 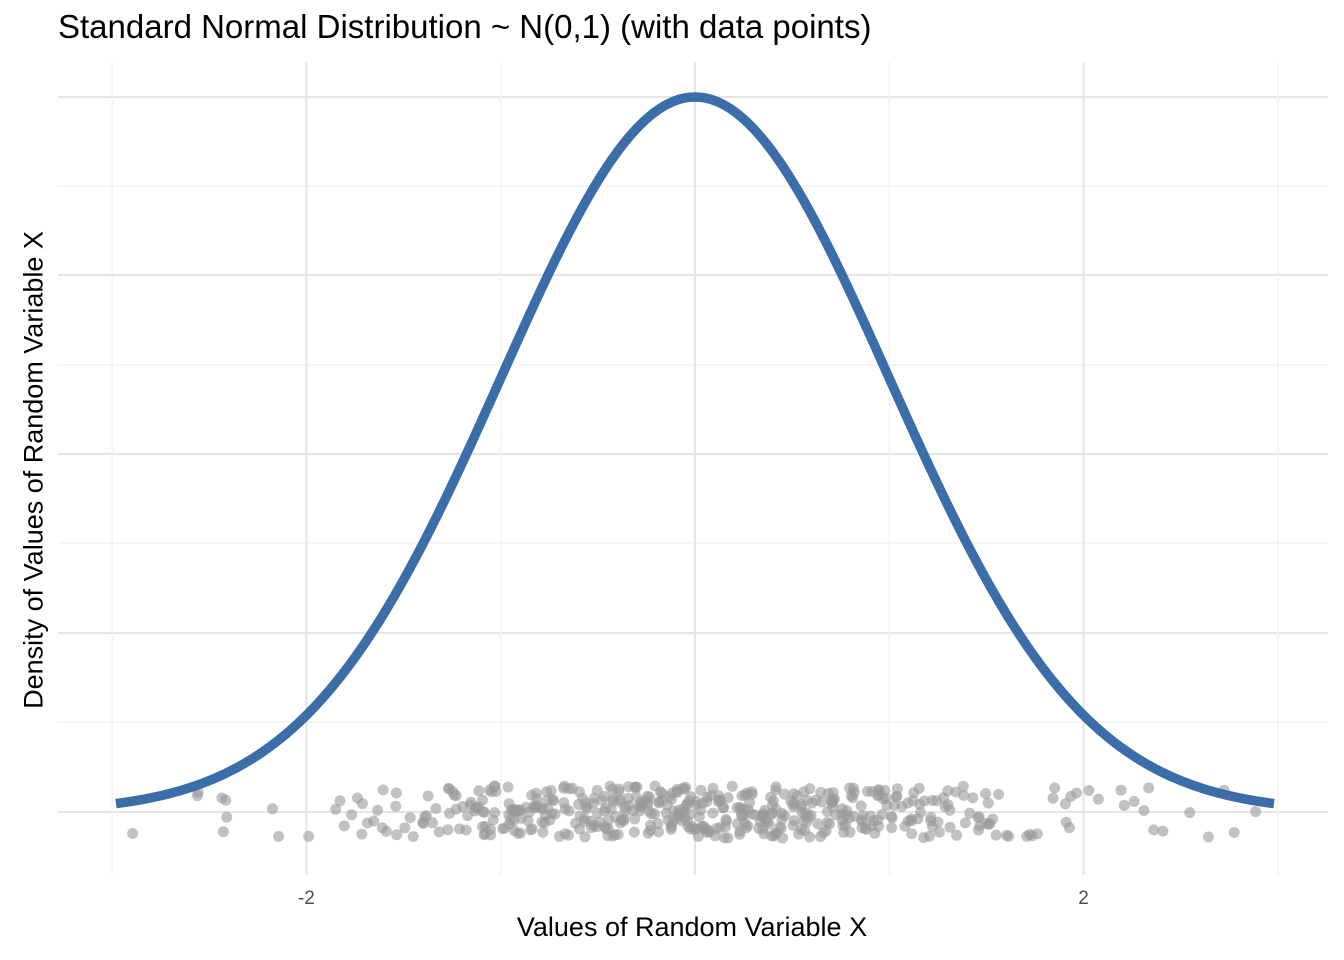 What do you see at coordinates (306, 898) in the screenshot?
I see `x-tick-label: -2` at bounding box center [306, 898].